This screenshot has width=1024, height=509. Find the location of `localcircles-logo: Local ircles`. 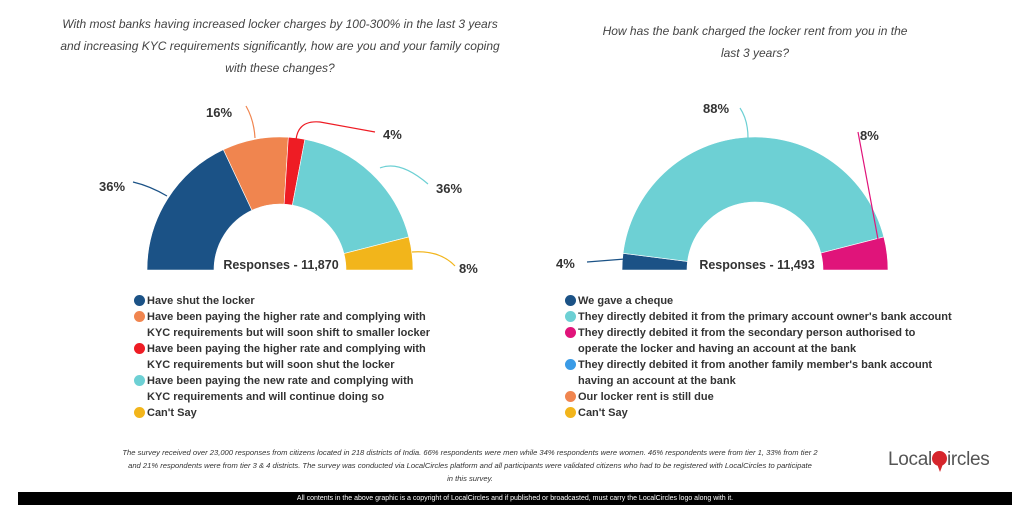

localcircles-logo: Local ircles is located at coordinates (939, 460).